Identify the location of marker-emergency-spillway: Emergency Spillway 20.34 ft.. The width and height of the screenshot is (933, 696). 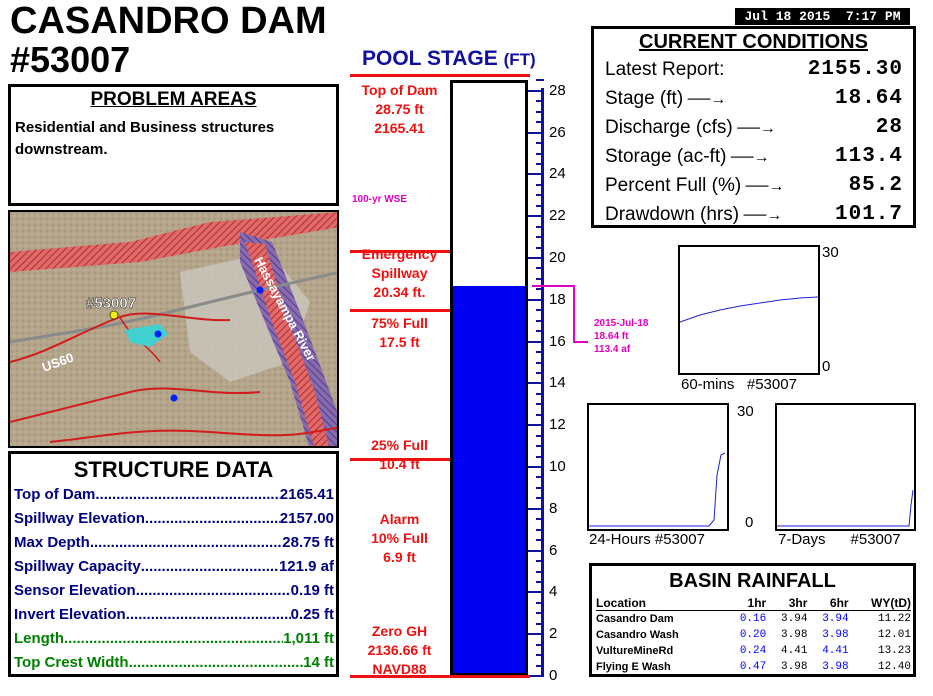
(399, 273).